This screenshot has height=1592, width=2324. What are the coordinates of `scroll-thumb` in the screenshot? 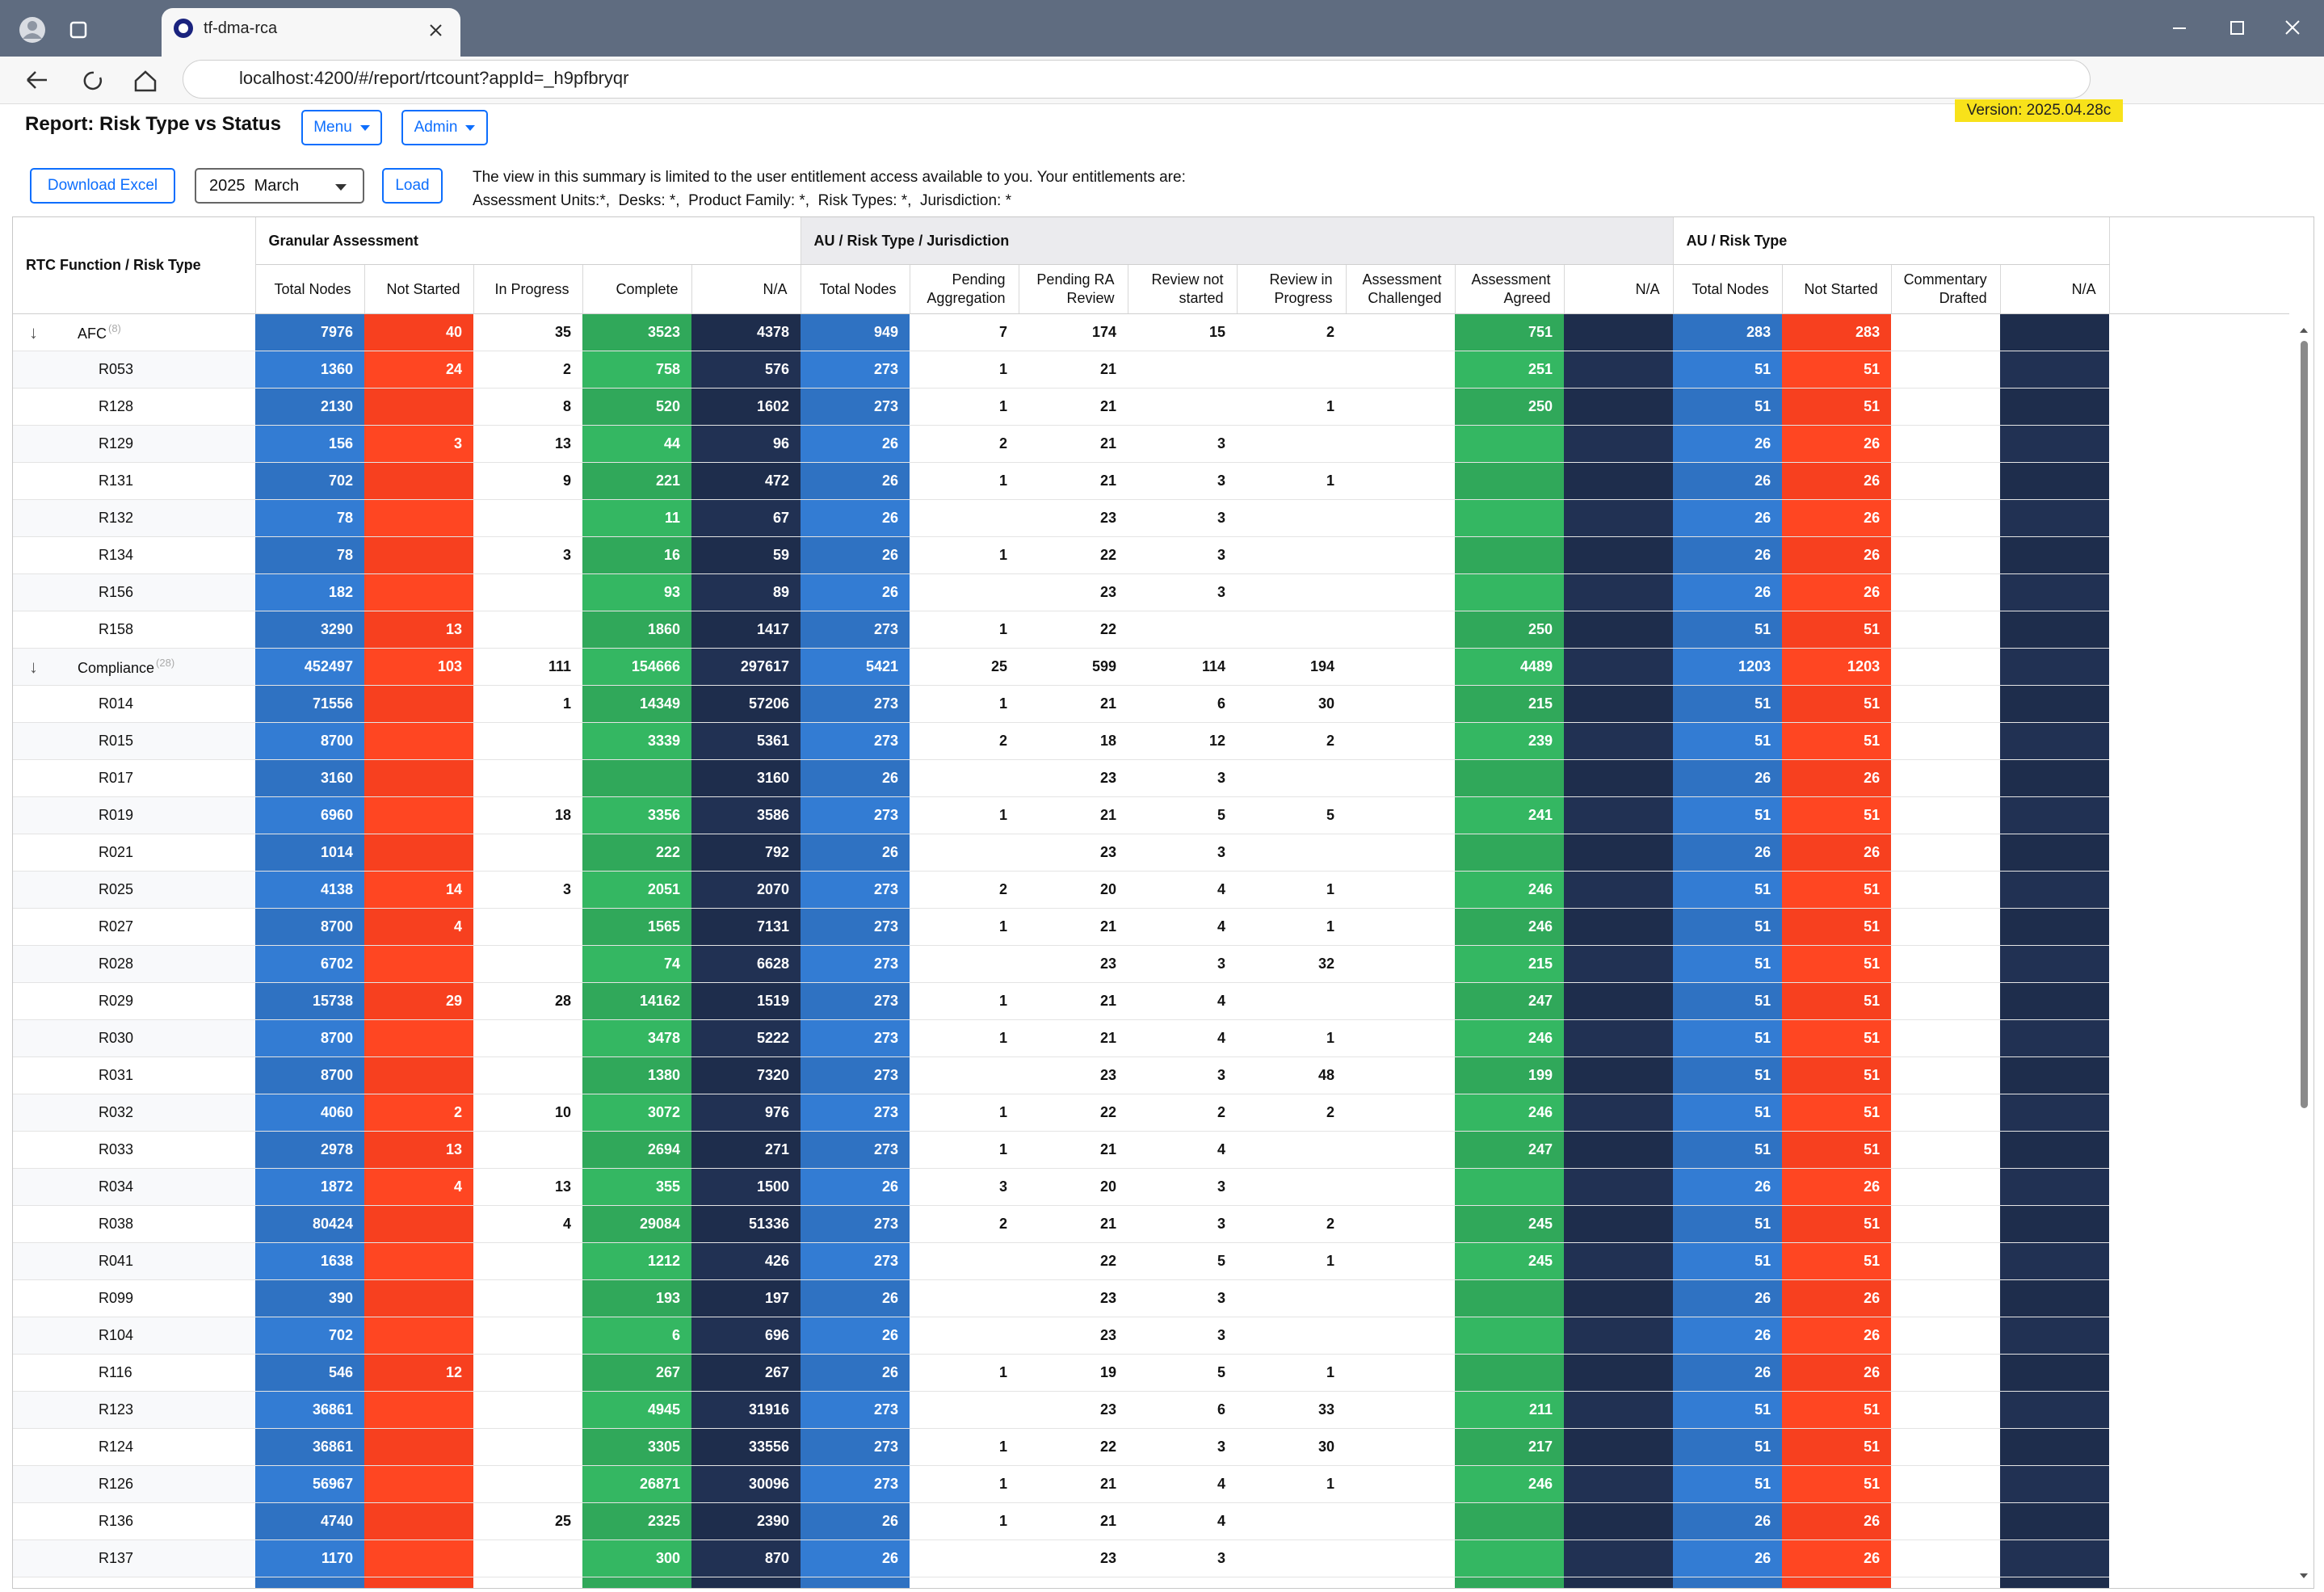 It's located at (2305, 724).